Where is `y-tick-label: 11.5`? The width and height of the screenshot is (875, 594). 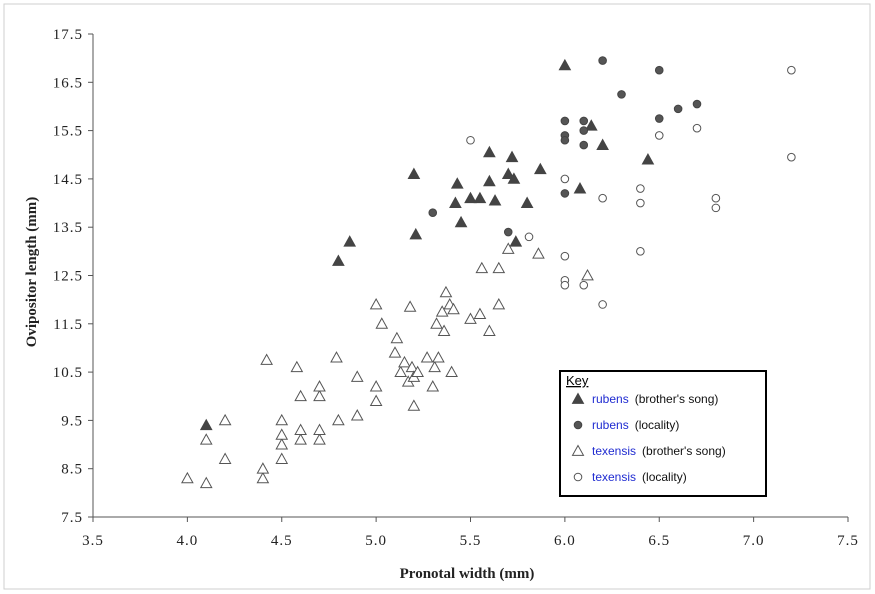
y-tick-label: 11.5 is located at coordinates (68, 325).